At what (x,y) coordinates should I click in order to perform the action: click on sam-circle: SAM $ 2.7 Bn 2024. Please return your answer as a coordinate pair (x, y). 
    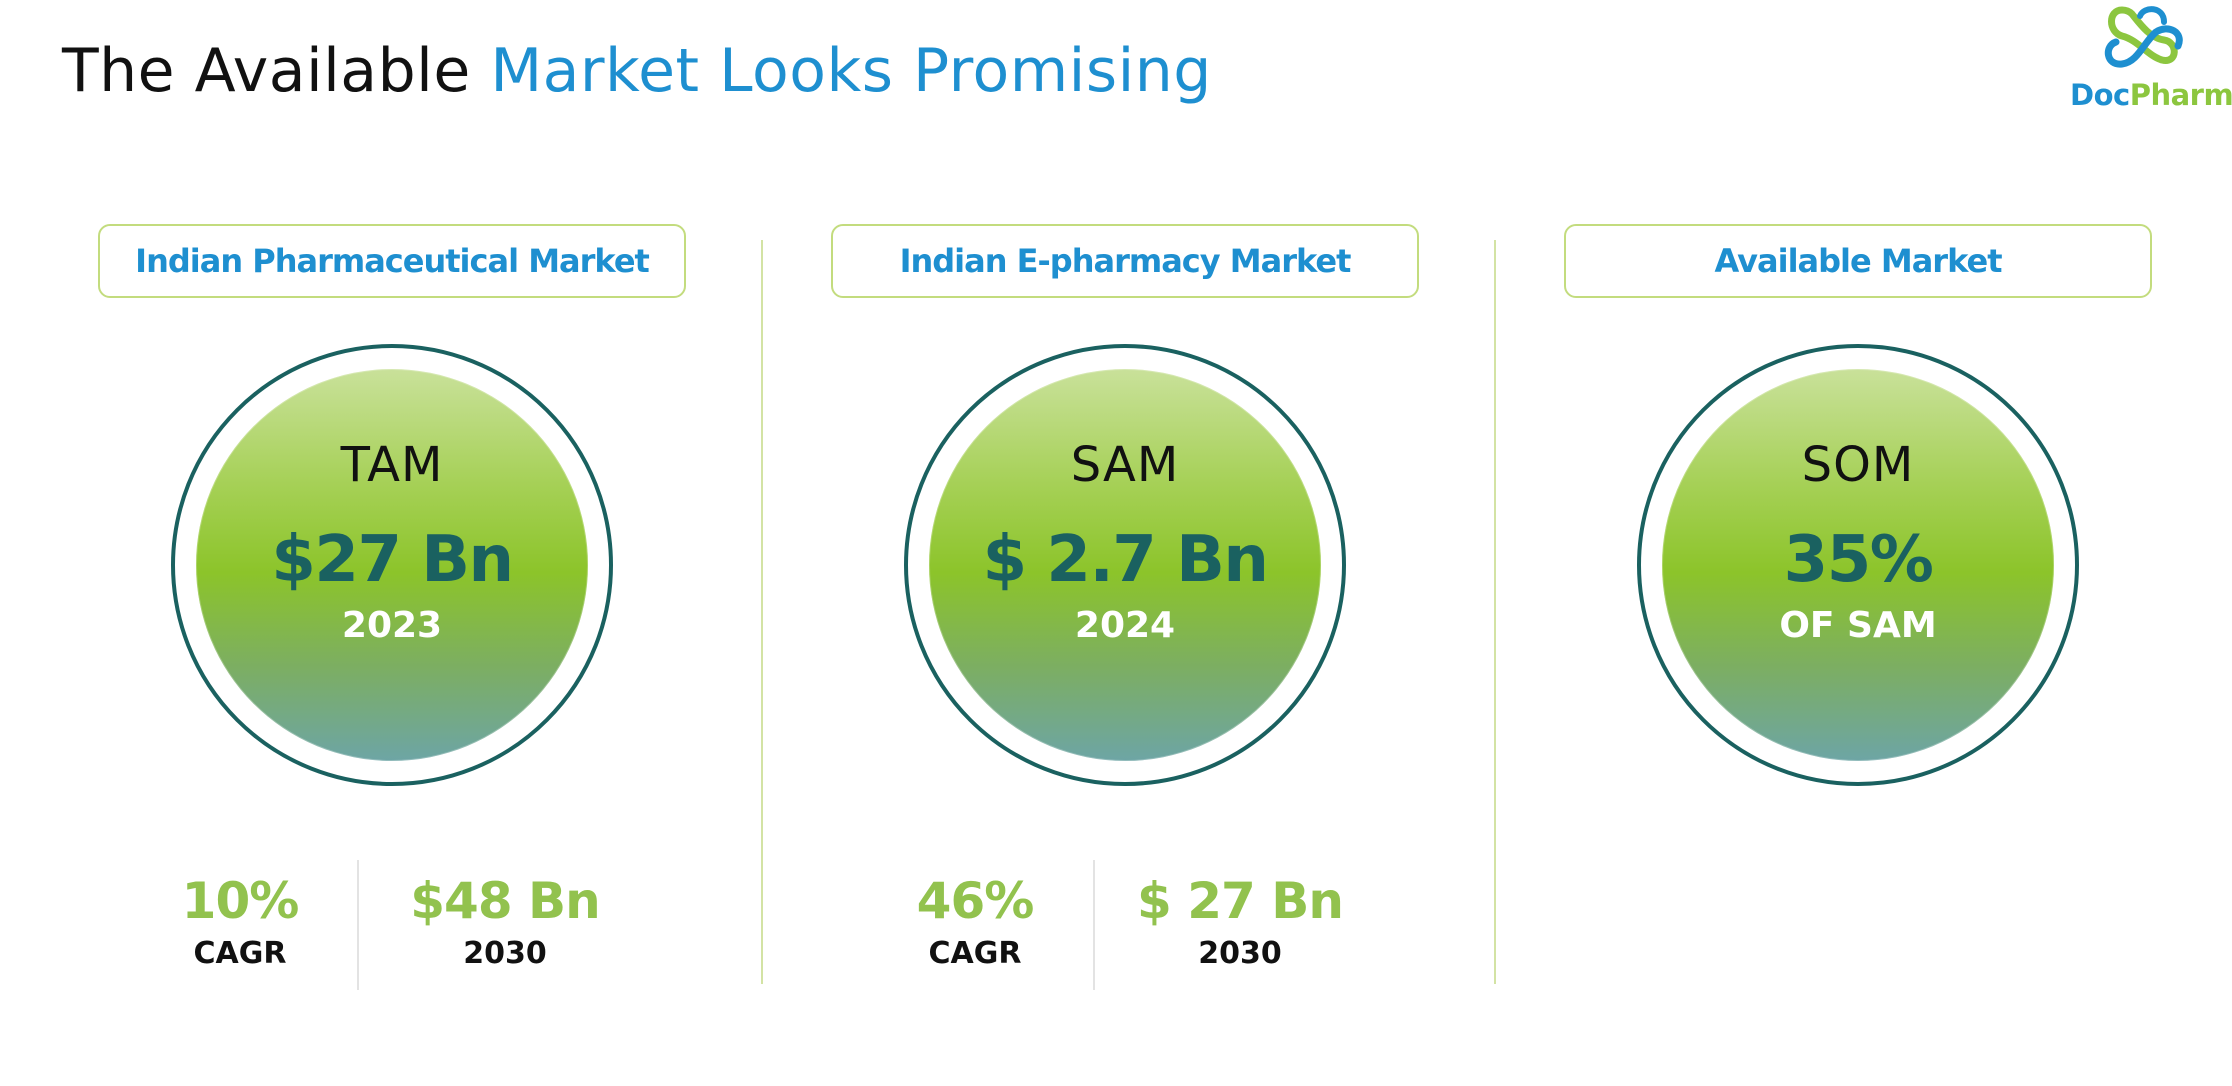
    Looking at the image, I should click on (1125, 565).